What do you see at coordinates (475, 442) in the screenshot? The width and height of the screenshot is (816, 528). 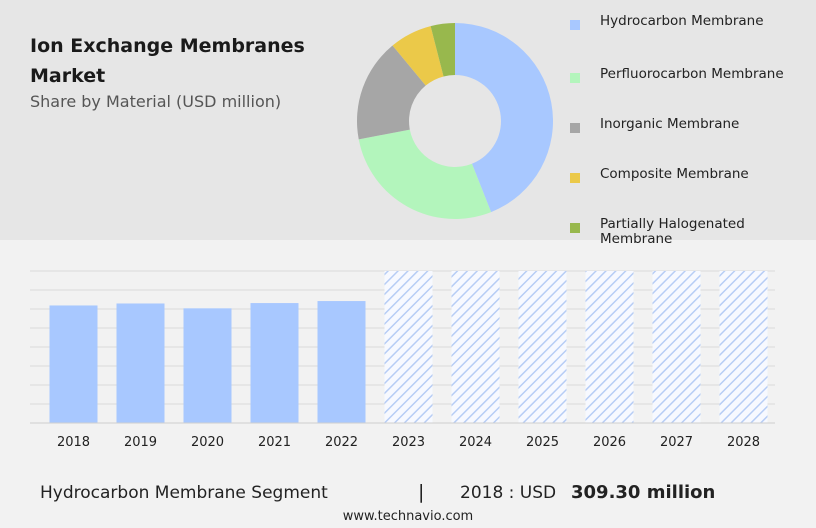 I see `x-tick-label: 2024` at bounding box center [475, 442].